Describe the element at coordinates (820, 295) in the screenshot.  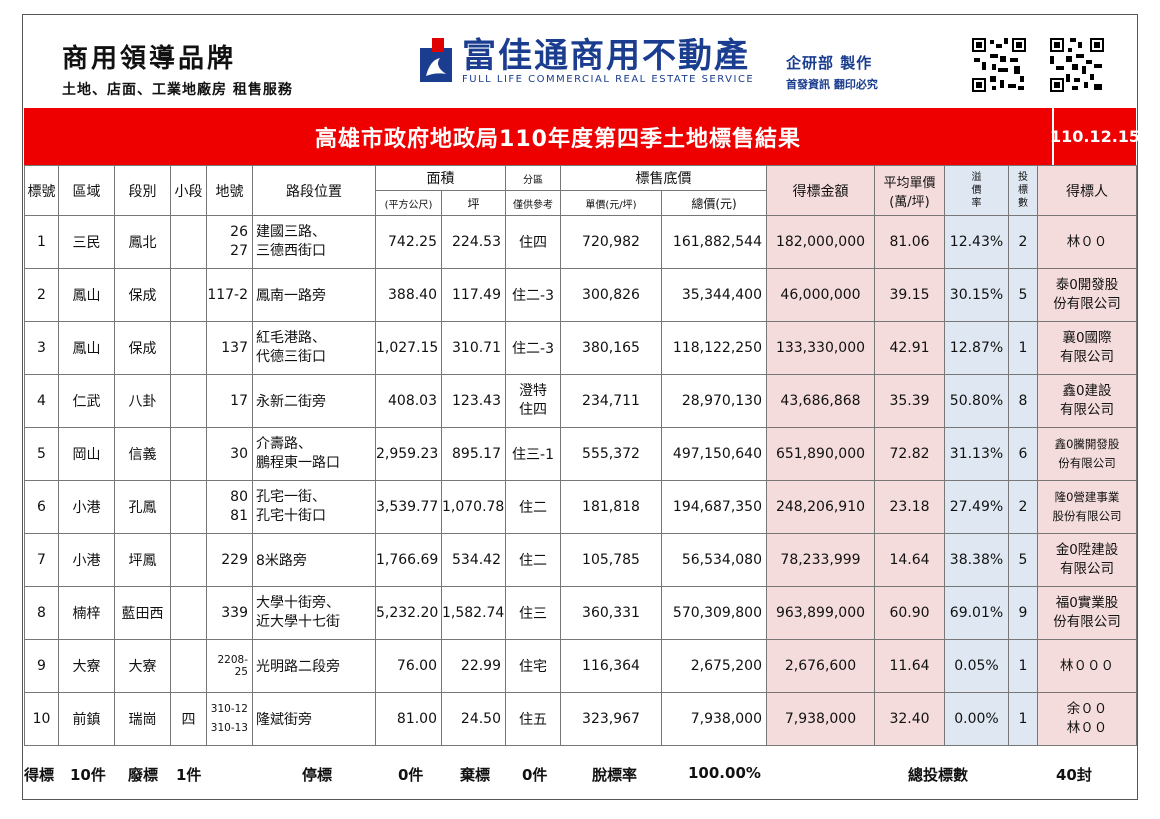
I see `cell-winning-amount: 46,000,000` at that location.